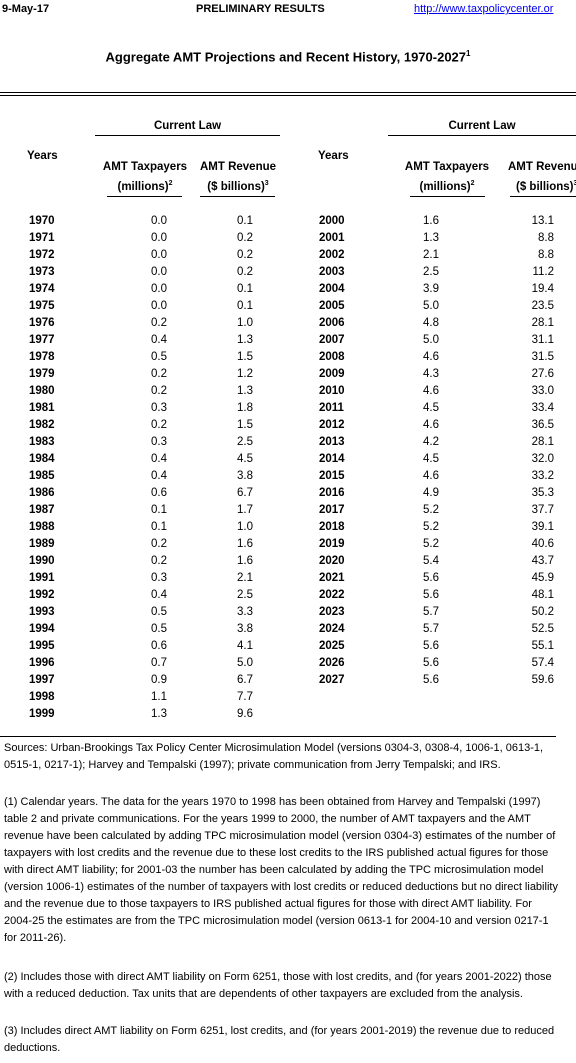 The width and height of the screenshot is (576, 1063). I want to click on right-year-cell: 2021, so click(332, 578).